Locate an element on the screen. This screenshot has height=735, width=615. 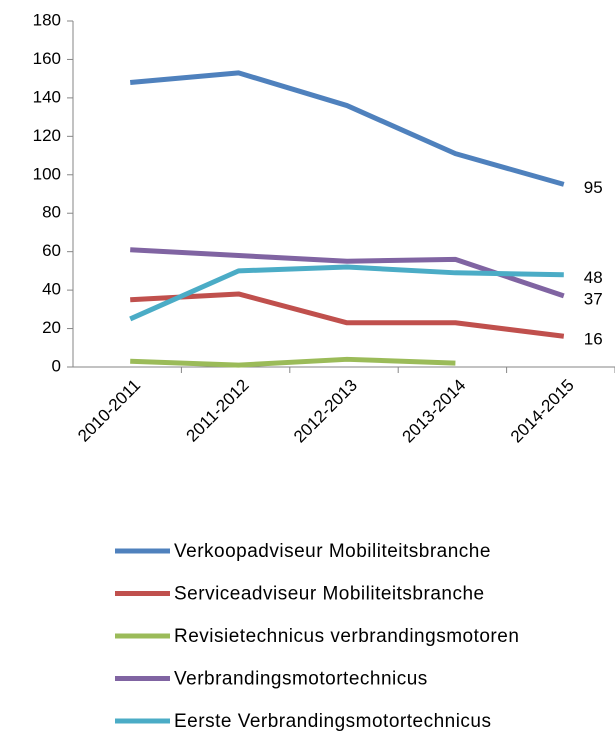
y-tick-label: 80 is located at coordinates (51, 212).